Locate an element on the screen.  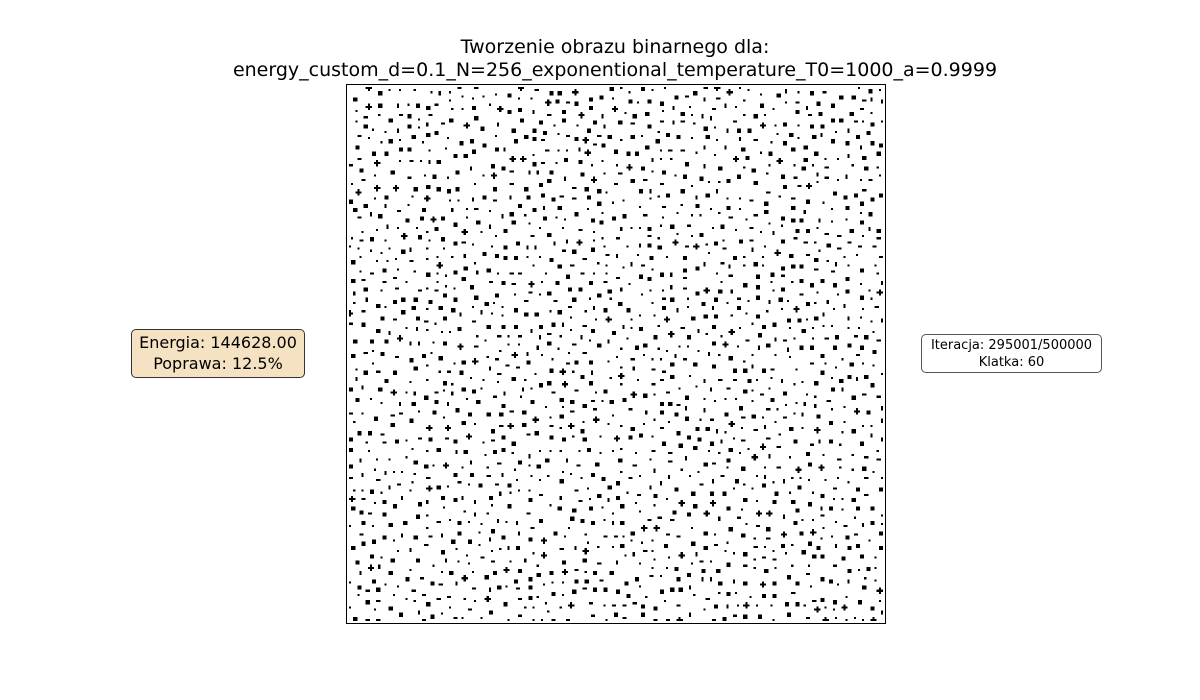
iteration-label: Iteracja: 295001/500000 is located at coordinates (1011, 345).